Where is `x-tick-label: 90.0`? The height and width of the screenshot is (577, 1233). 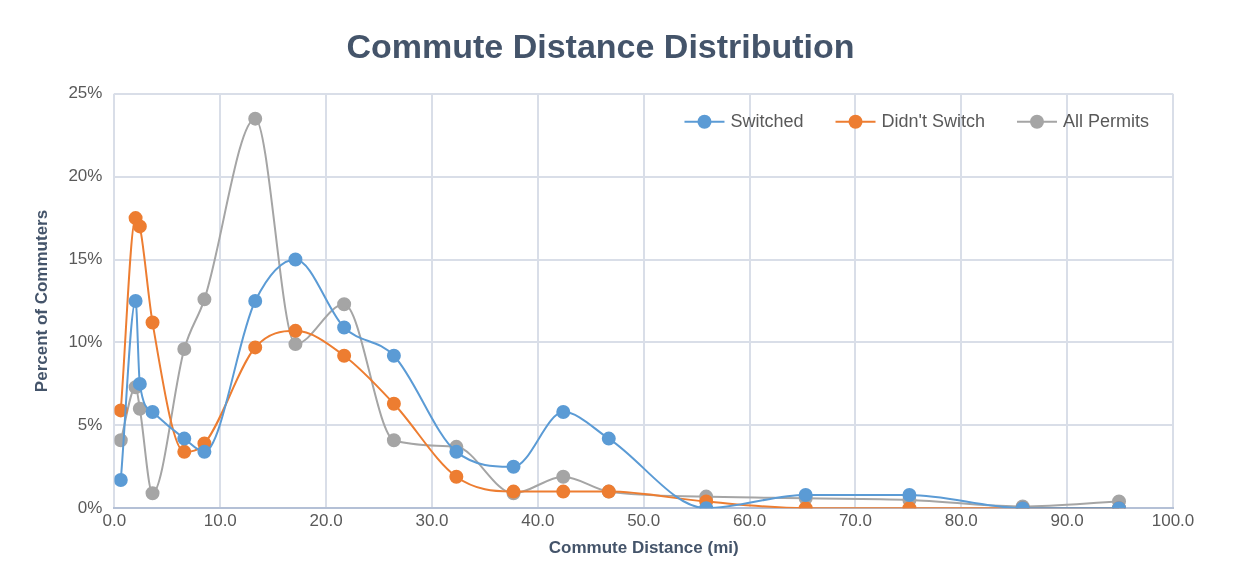
x-tick-label: 90.0 is located at coordinates (1067, 521).